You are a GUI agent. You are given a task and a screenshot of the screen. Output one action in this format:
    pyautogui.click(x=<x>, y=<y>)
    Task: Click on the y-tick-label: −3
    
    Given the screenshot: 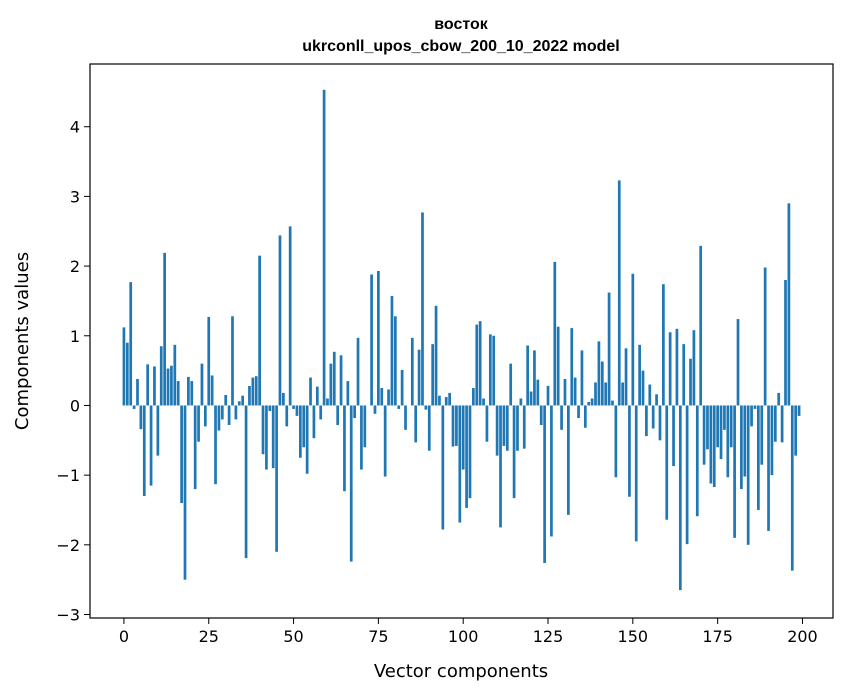 What is the action you would take?
    pyautogui.click(x=68, y=615)
    